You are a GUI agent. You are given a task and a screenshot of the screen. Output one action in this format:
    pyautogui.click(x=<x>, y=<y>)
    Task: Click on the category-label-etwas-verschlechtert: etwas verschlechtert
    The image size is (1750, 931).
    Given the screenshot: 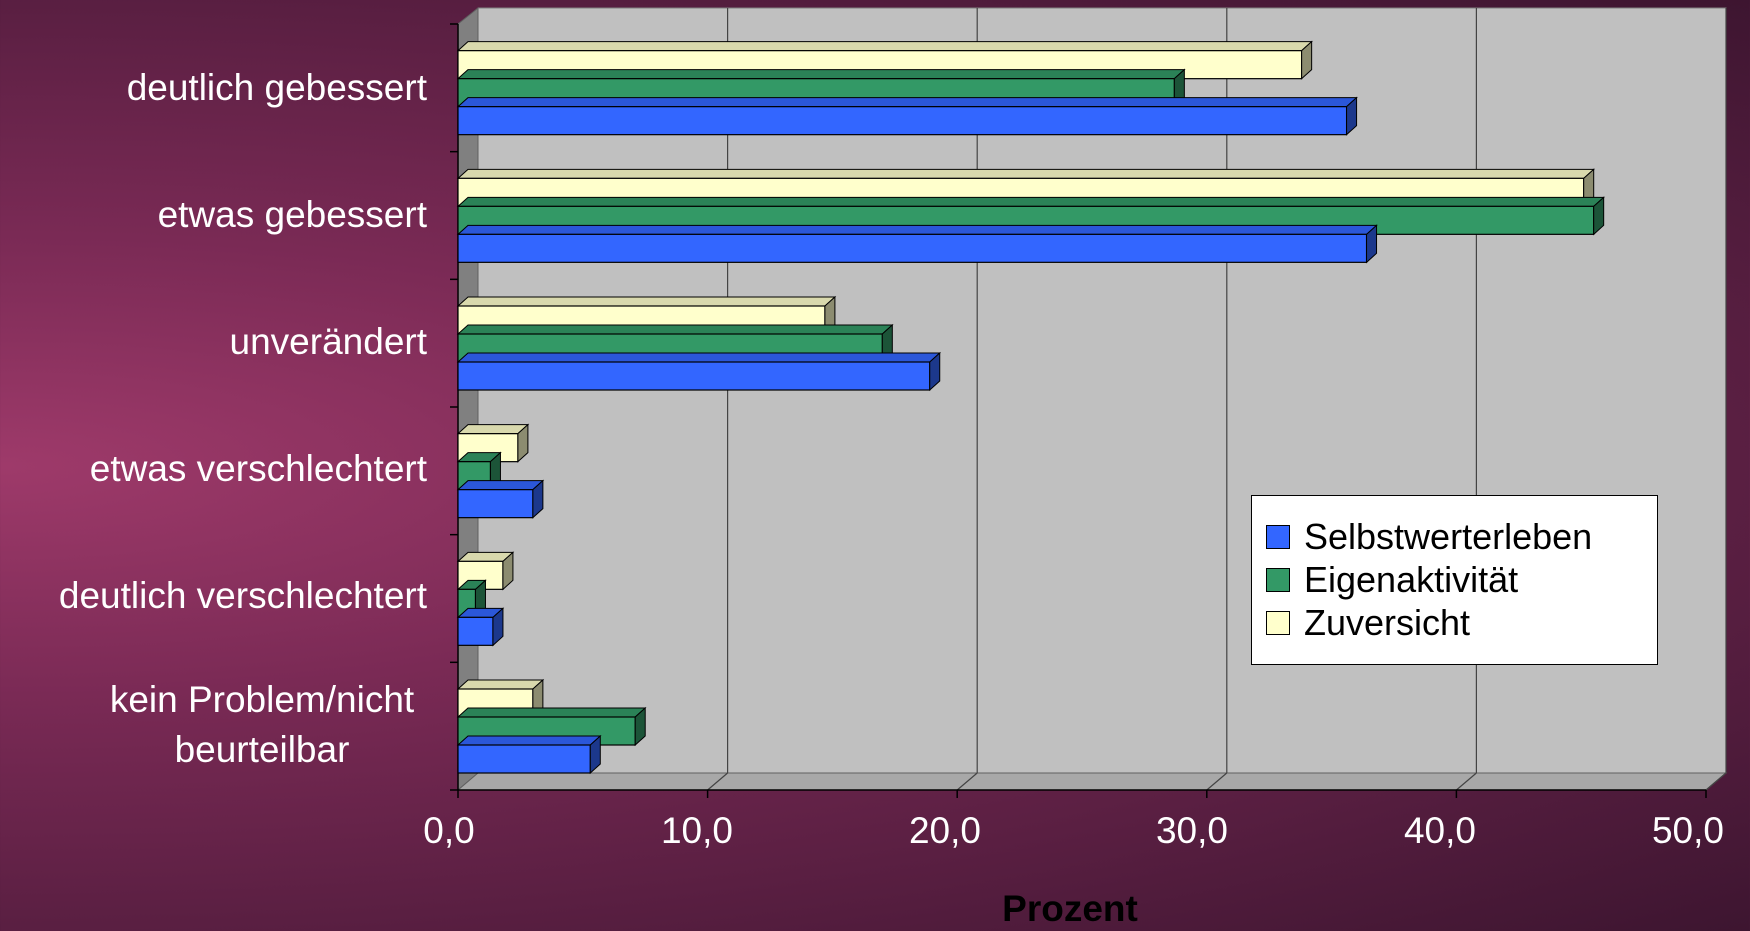 What is the action you would take?
    pyautogui.click(x=258, y=468)
    